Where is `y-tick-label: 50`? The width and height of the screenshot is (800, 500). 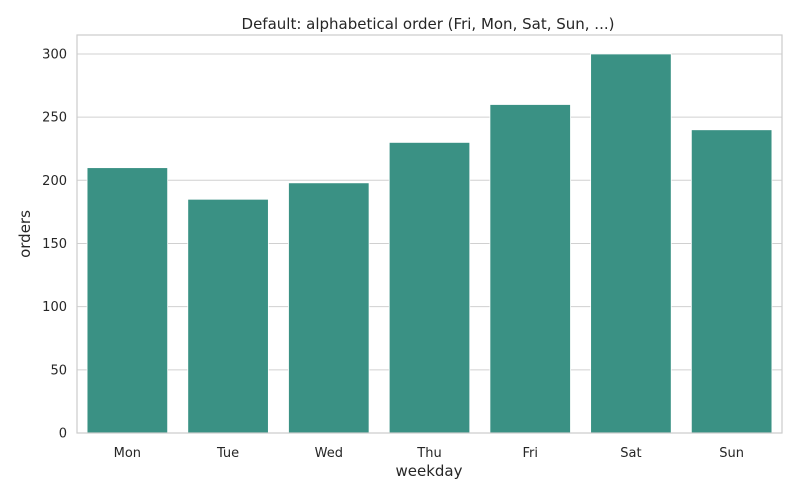 y-tick-label: 50 is located at coordinates (58, 370).